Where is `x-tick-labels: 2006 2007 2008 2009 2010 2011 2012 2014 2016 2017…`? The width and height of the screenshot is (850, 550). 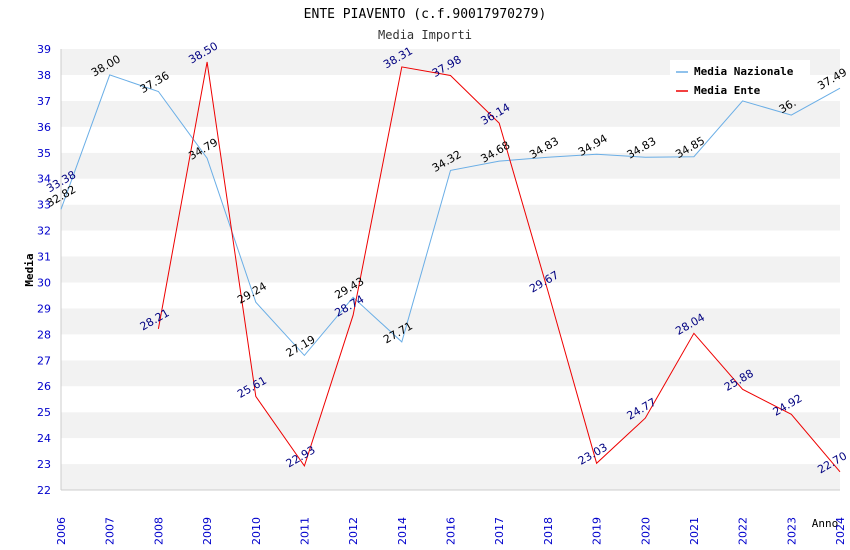
x-tick-labels: 2006 2007 2008 2009 2010 2011 2012 2014 2016 2017… is located at coordinates (451, 531).